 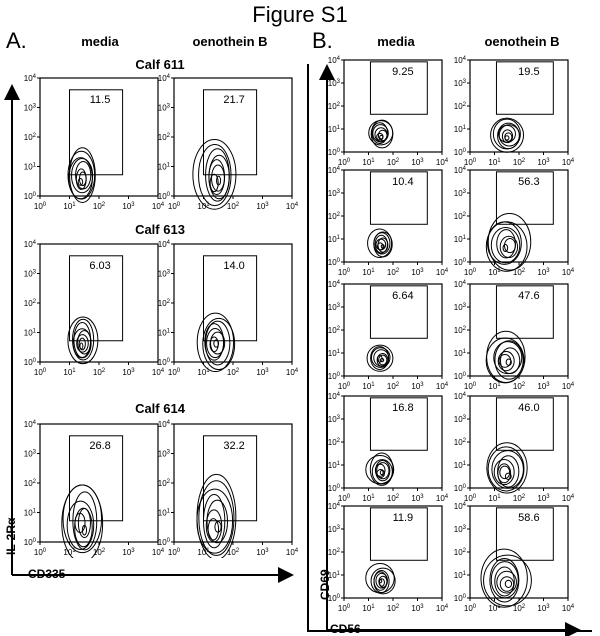 I want to click on gate-percentage: 46.0, so click(x=528, y=408).